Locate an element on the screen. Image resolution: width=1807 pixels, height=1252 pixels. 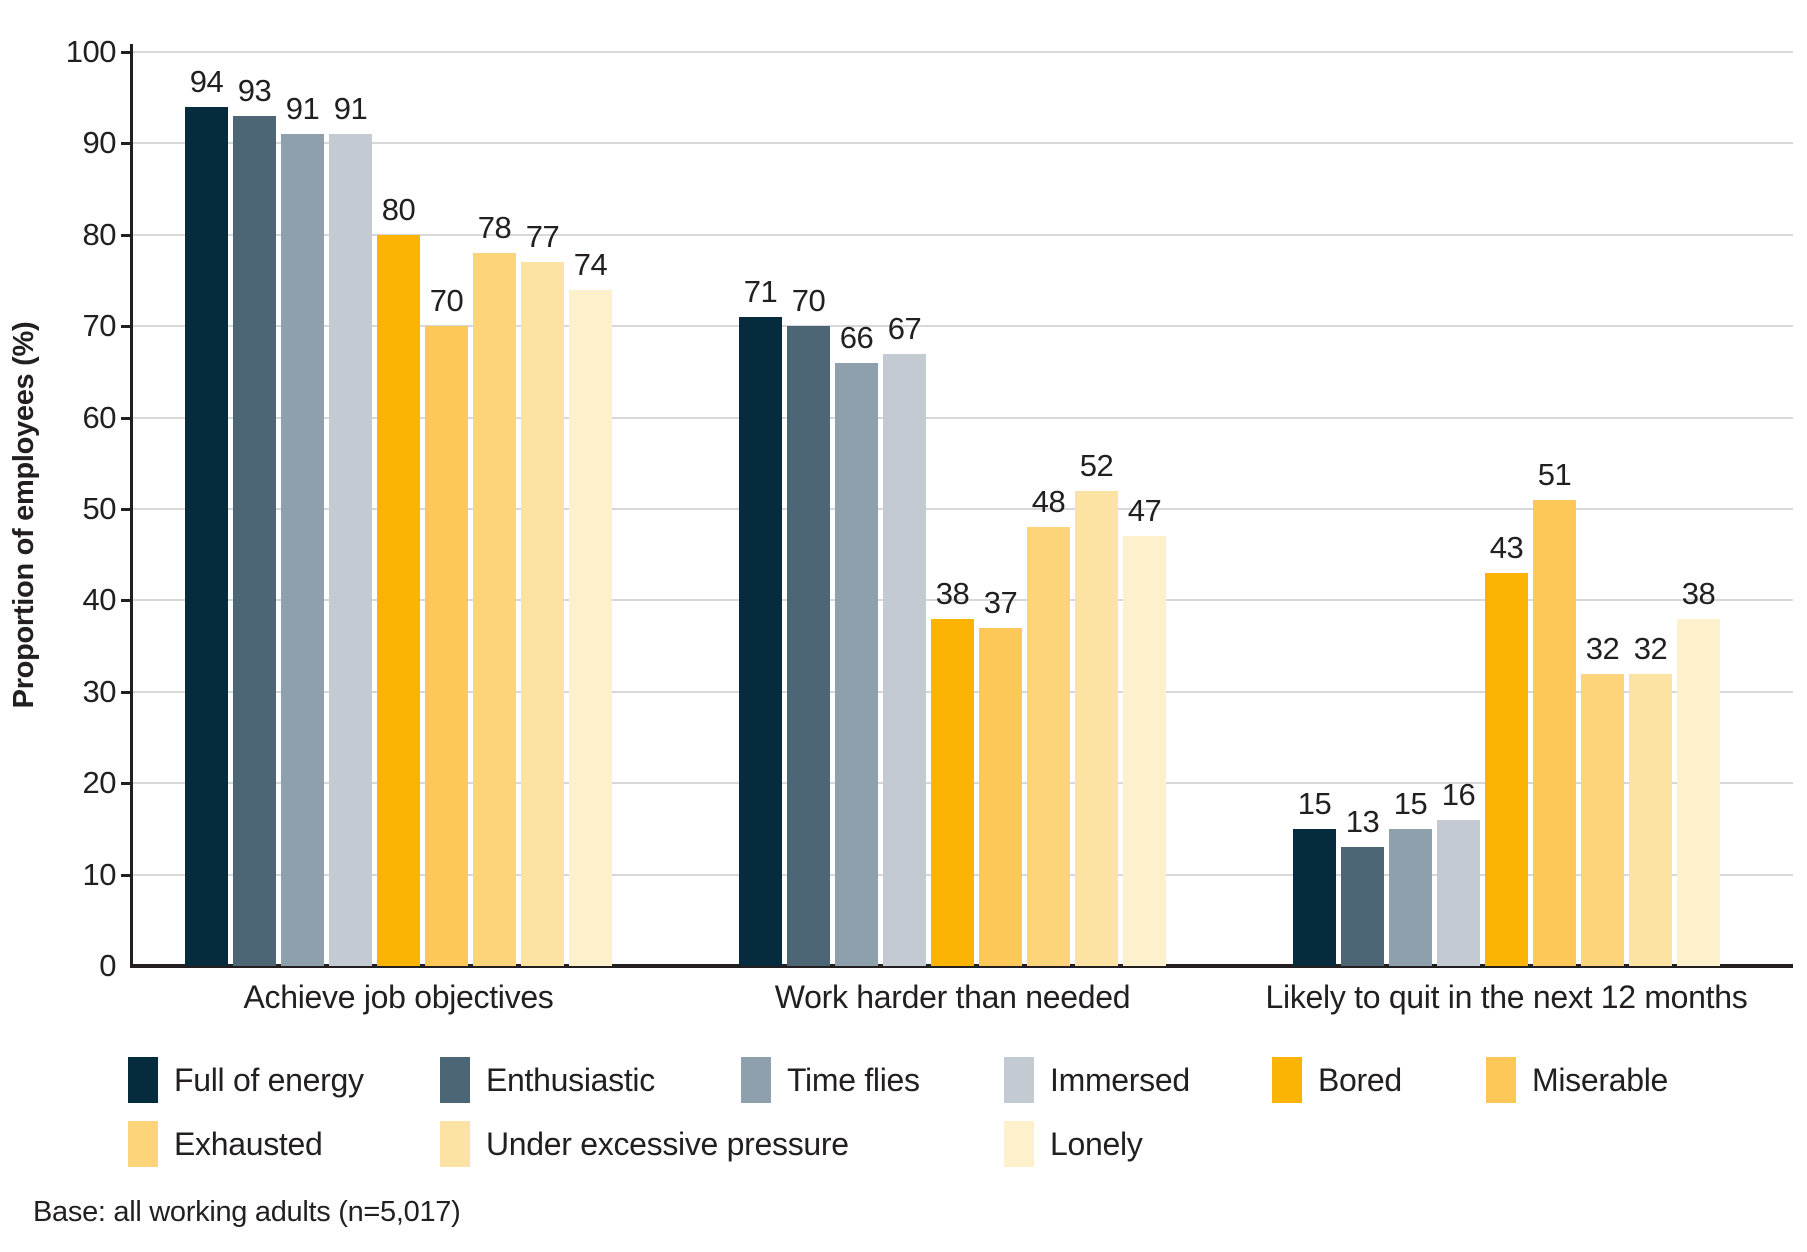
legend-item: Time flies is located at coordinates (830, 1080).